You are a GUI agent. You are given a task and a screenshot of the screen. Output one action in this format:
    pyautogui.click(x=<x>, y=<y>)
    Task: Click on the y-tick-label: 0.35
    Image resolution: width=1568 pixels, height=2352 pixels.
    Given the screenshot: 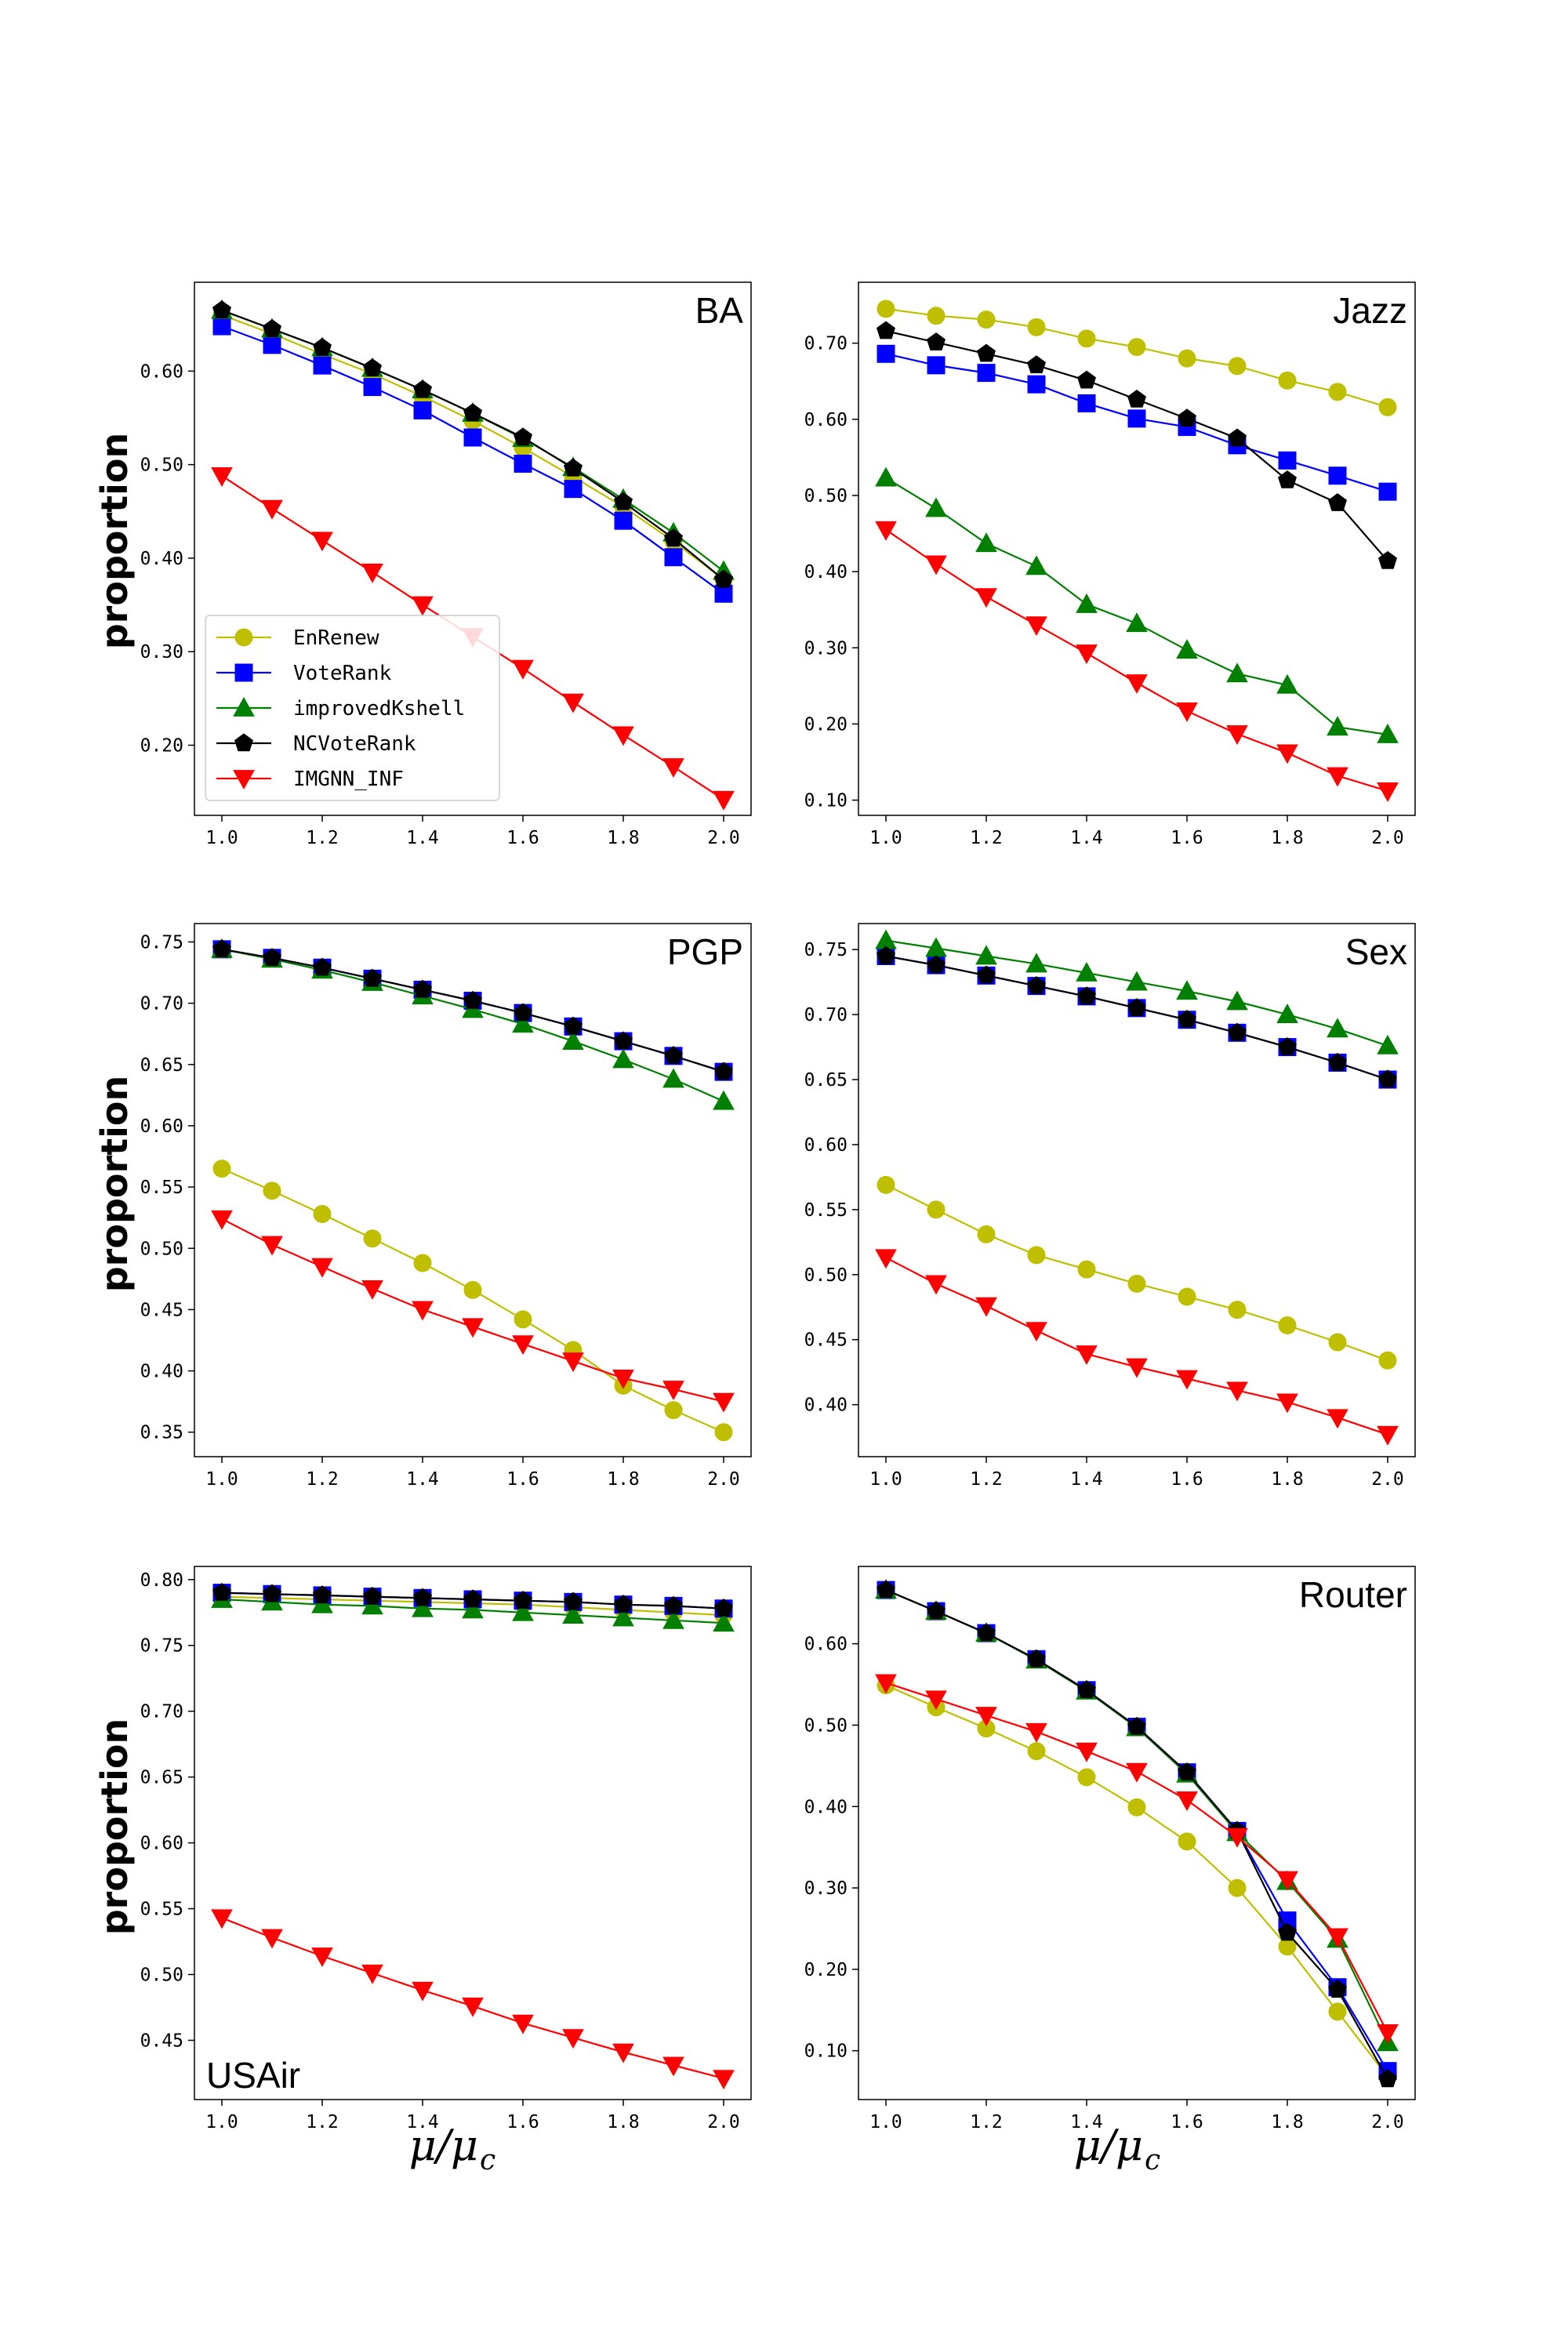 What is the action you would take?
    pyautogui.click(x=161, y=1433)
    